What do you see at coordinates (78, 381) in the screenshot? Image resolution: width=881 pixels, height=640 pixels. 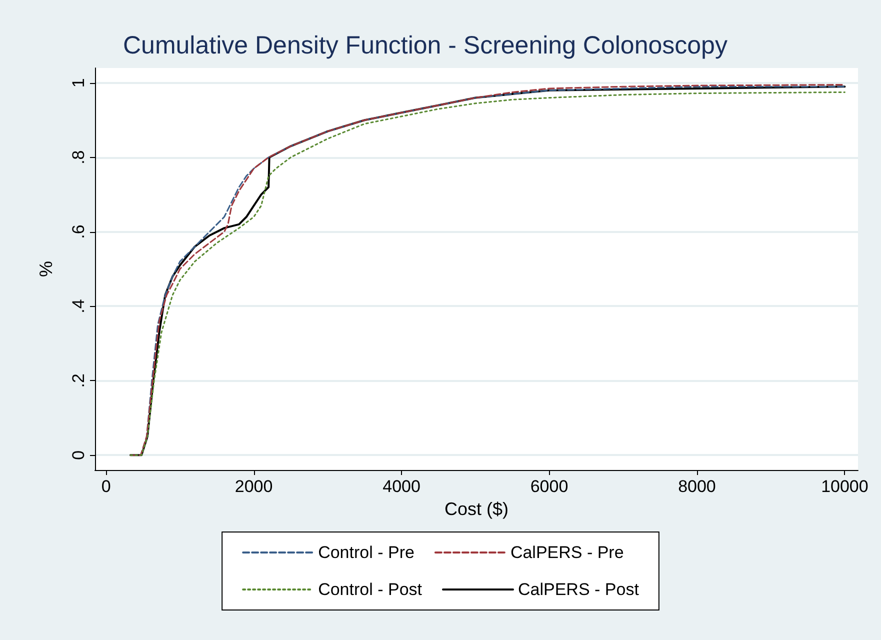 I see `y-tick-label: .2` at bounding box center [78, 381].